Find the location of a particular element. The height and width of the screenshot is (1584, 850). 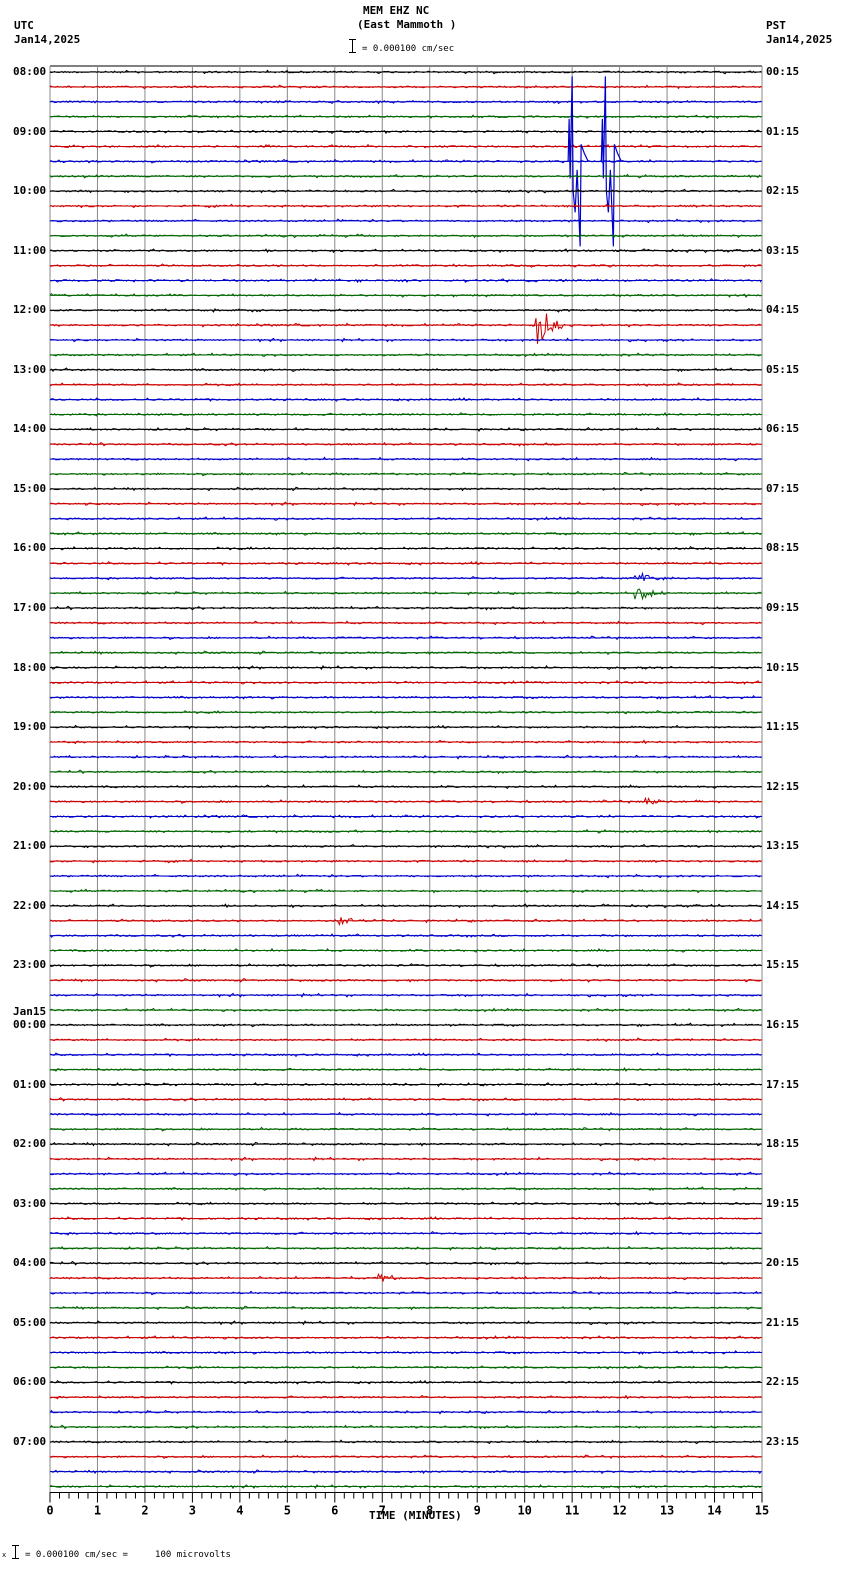

right-hour-label: 03:15 is located at coordinates (783, 250).